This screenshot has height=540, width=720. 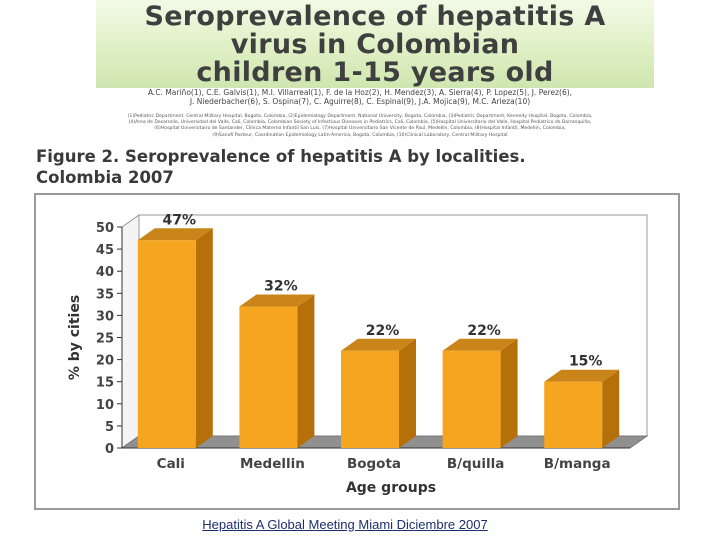 I want to click on data-label: 32%, so click(x=281, y=287).